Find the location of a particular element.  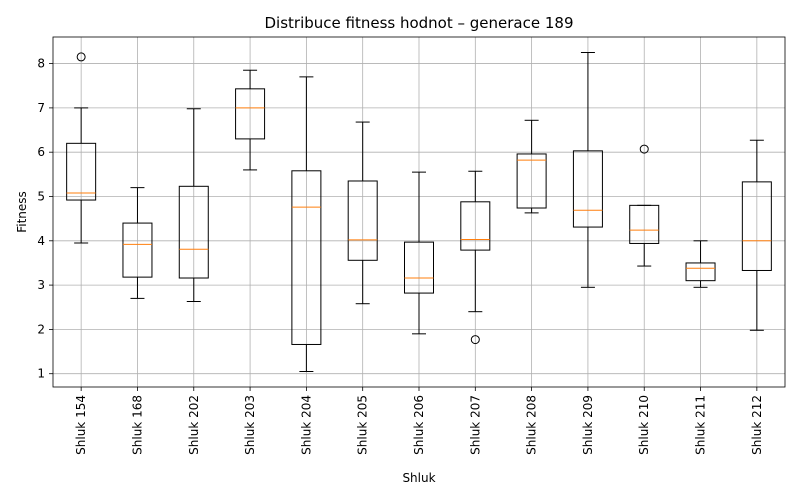

x-tick-label: Shluk 209 is located at coordinates (588, 425).